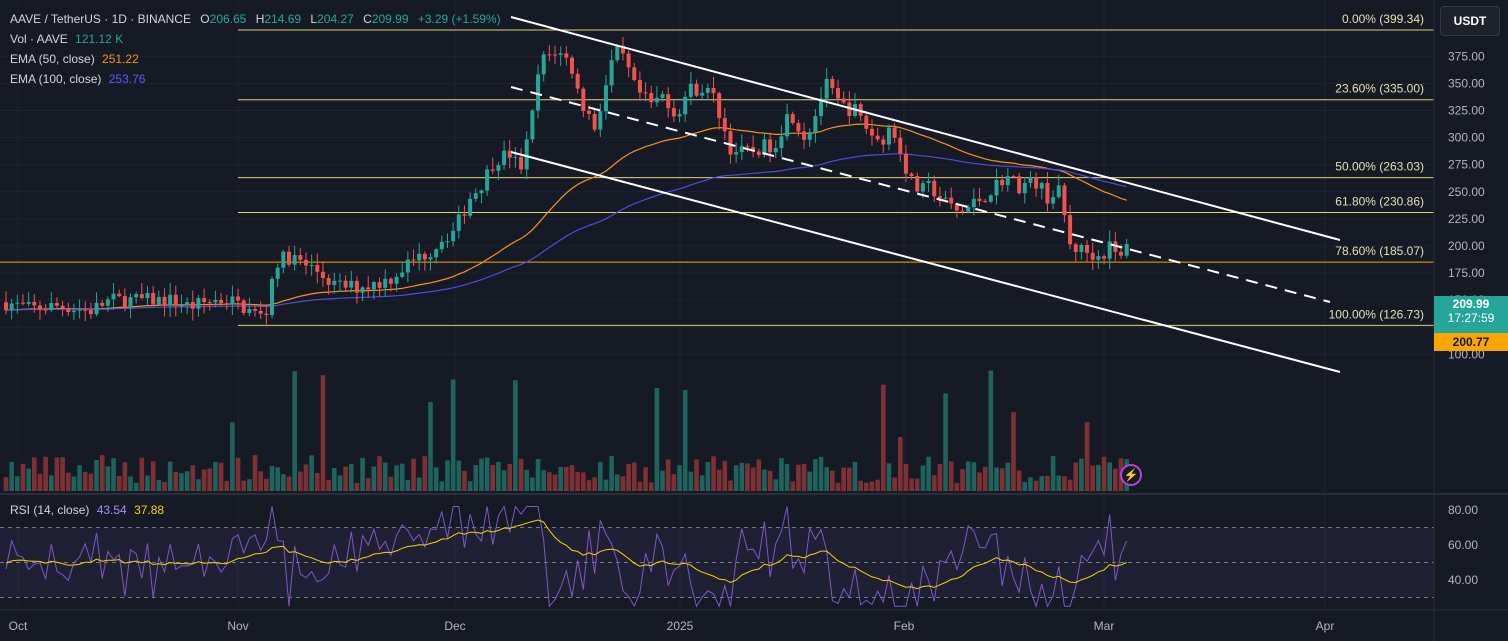 The image size is (1508, 641). Describe the element at coordinates (1470, 21) in the screenshot. I see `currency-button: USDT` at that location.